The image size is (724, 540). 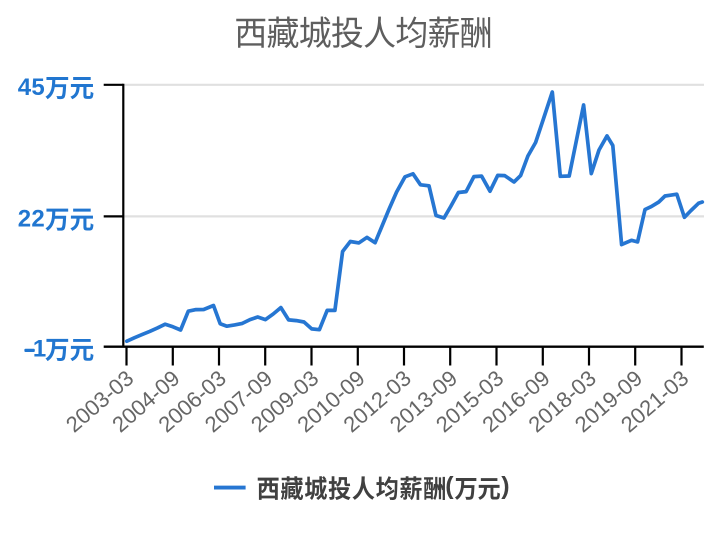 I want to click on svg-text: 5, so click(x=37, y=87).